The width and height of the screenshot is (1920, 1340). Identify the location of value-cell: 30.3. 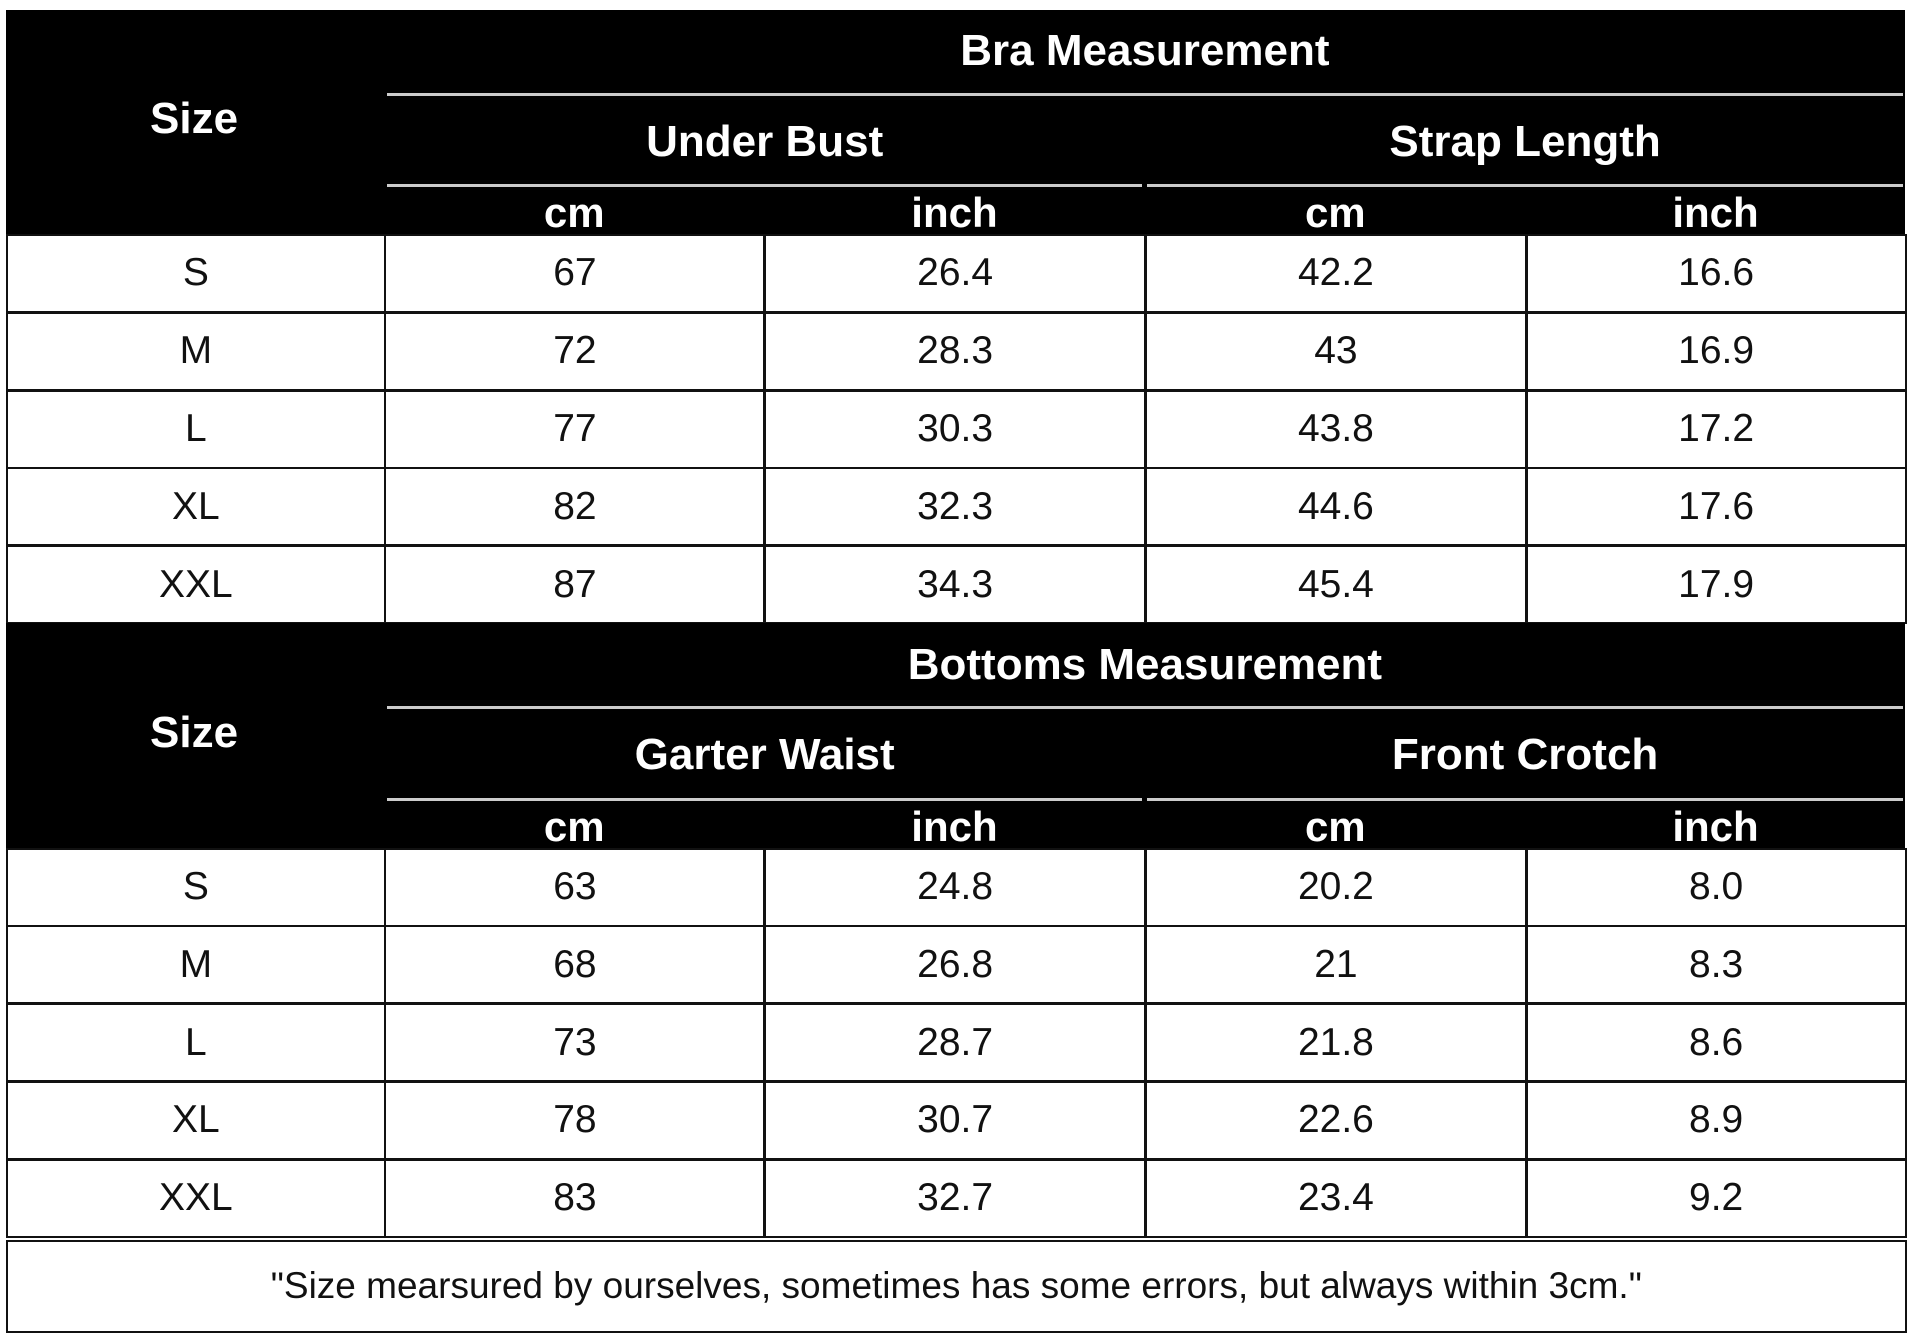
(955, 429).